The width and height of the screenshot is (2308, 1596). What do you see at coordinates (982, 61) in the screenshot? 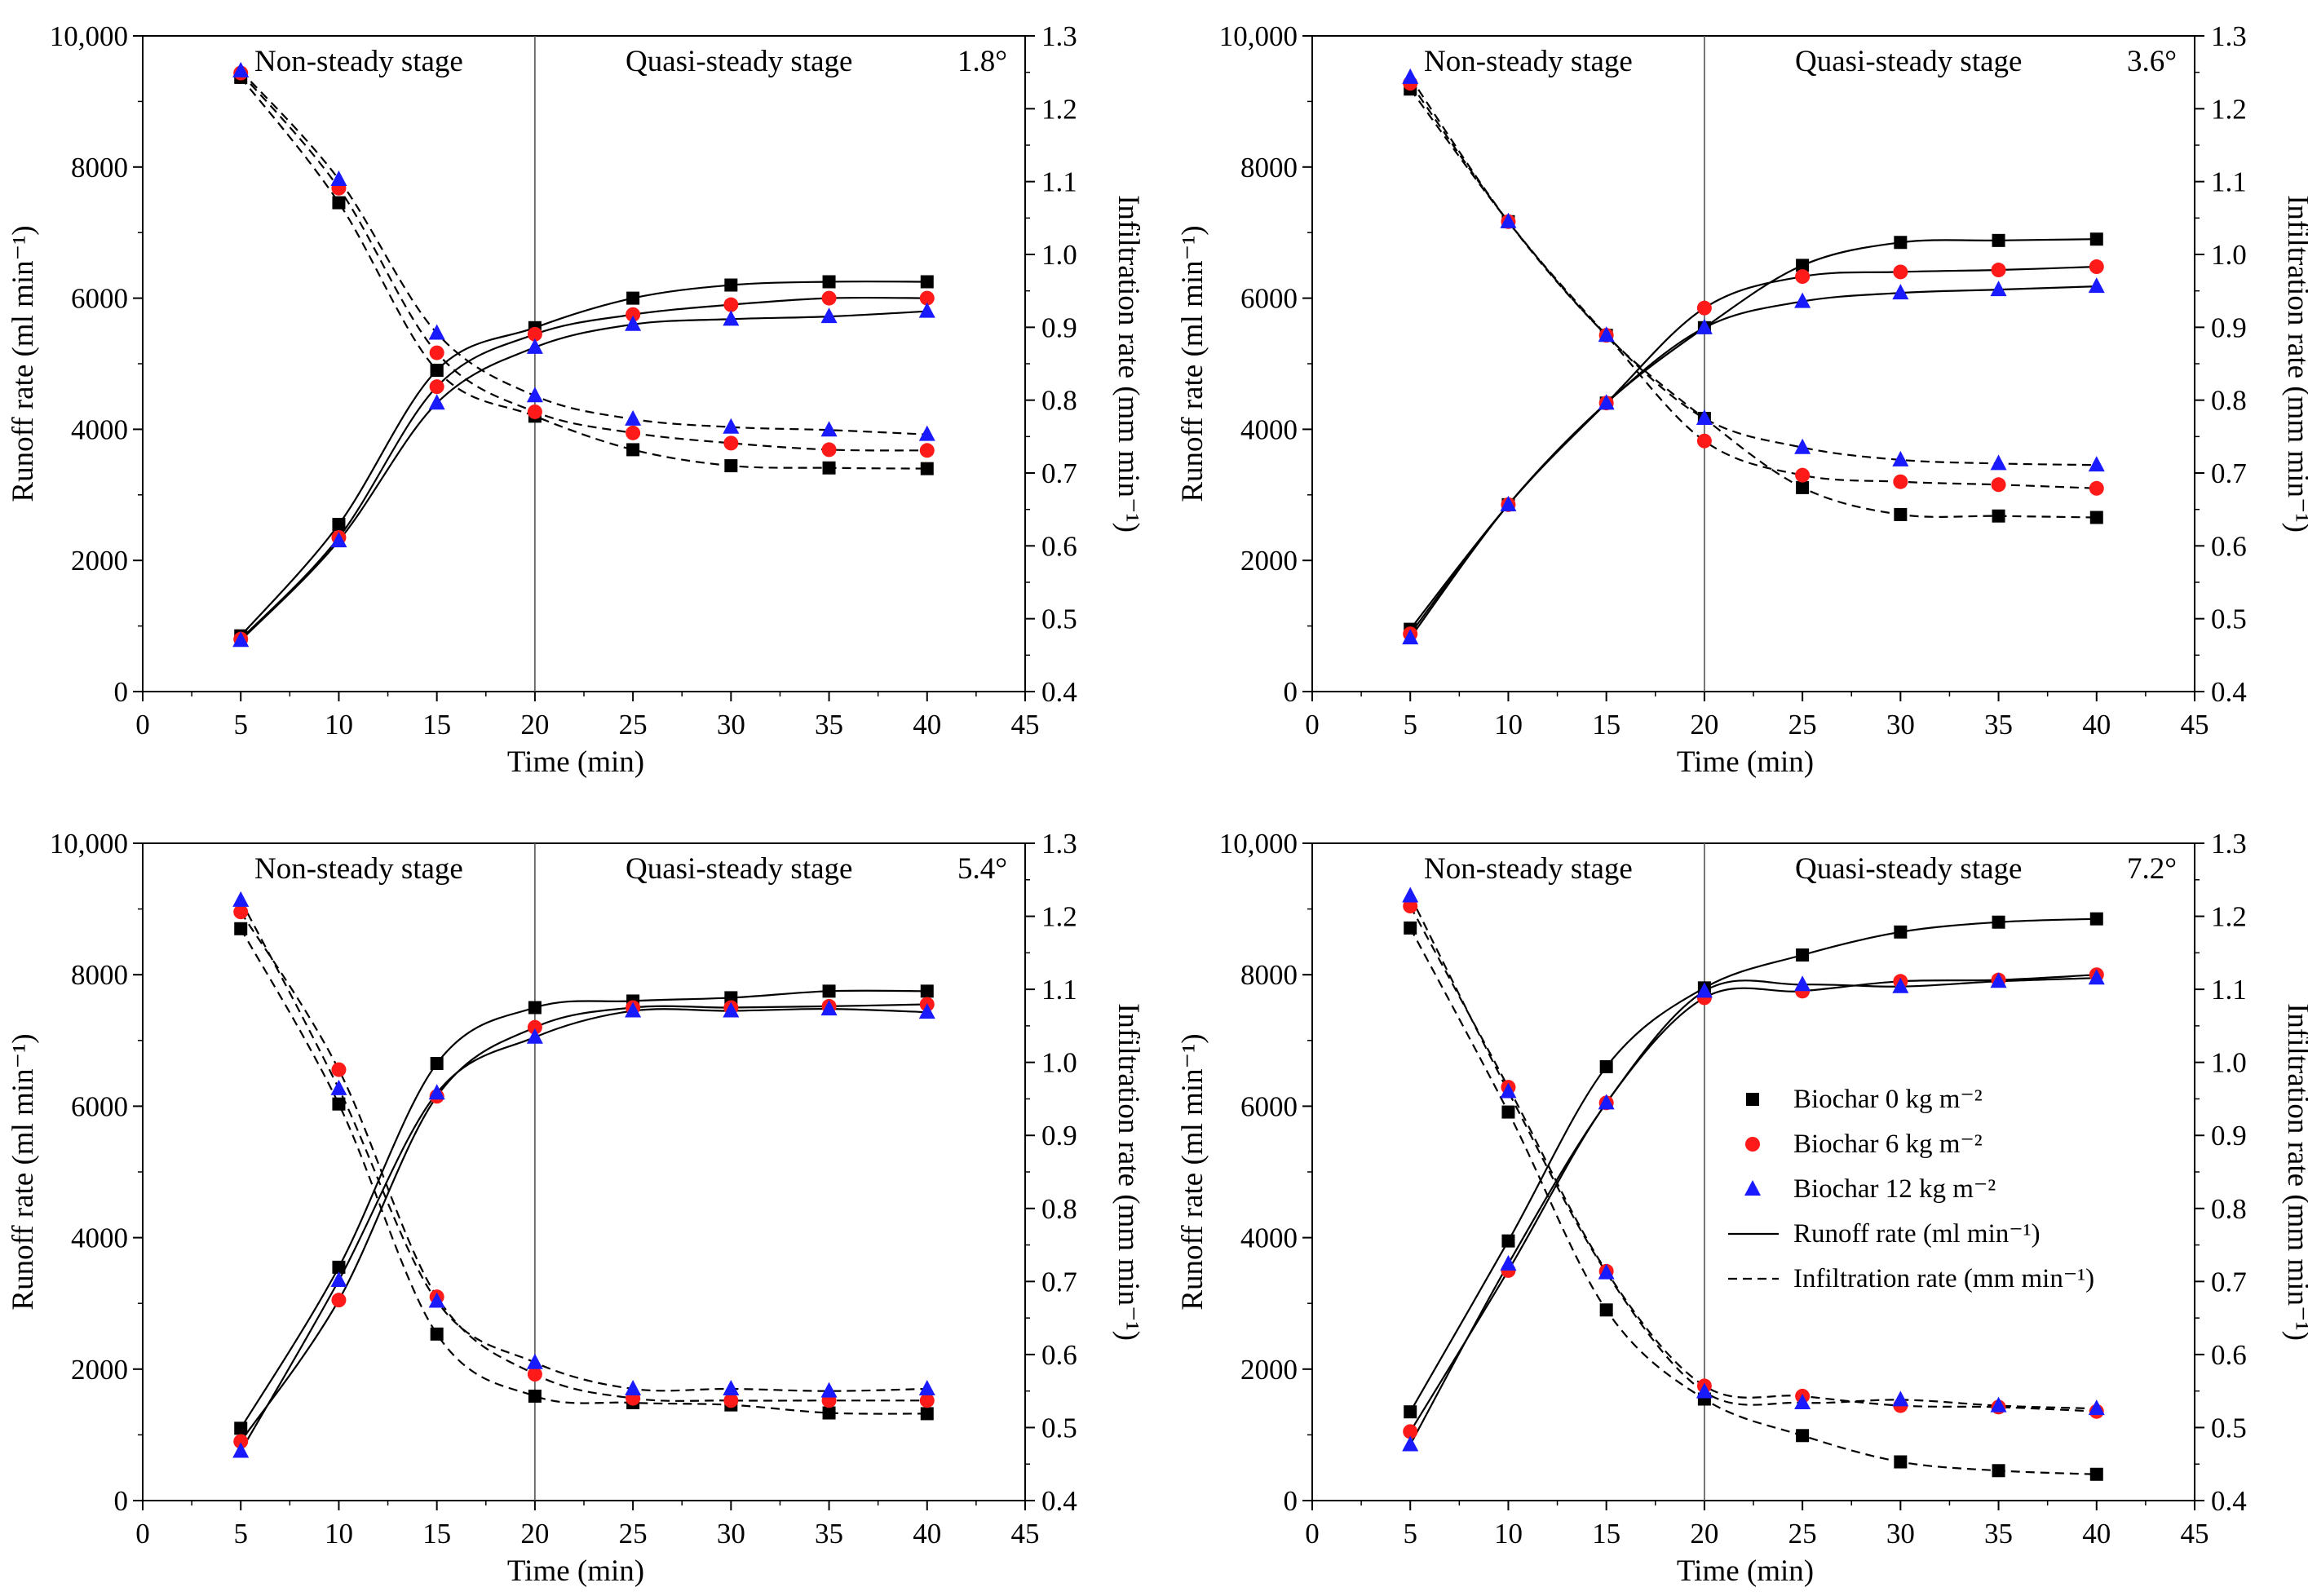
I see `panel-slope-label: 1.8°` at bounding box center [982, 61].